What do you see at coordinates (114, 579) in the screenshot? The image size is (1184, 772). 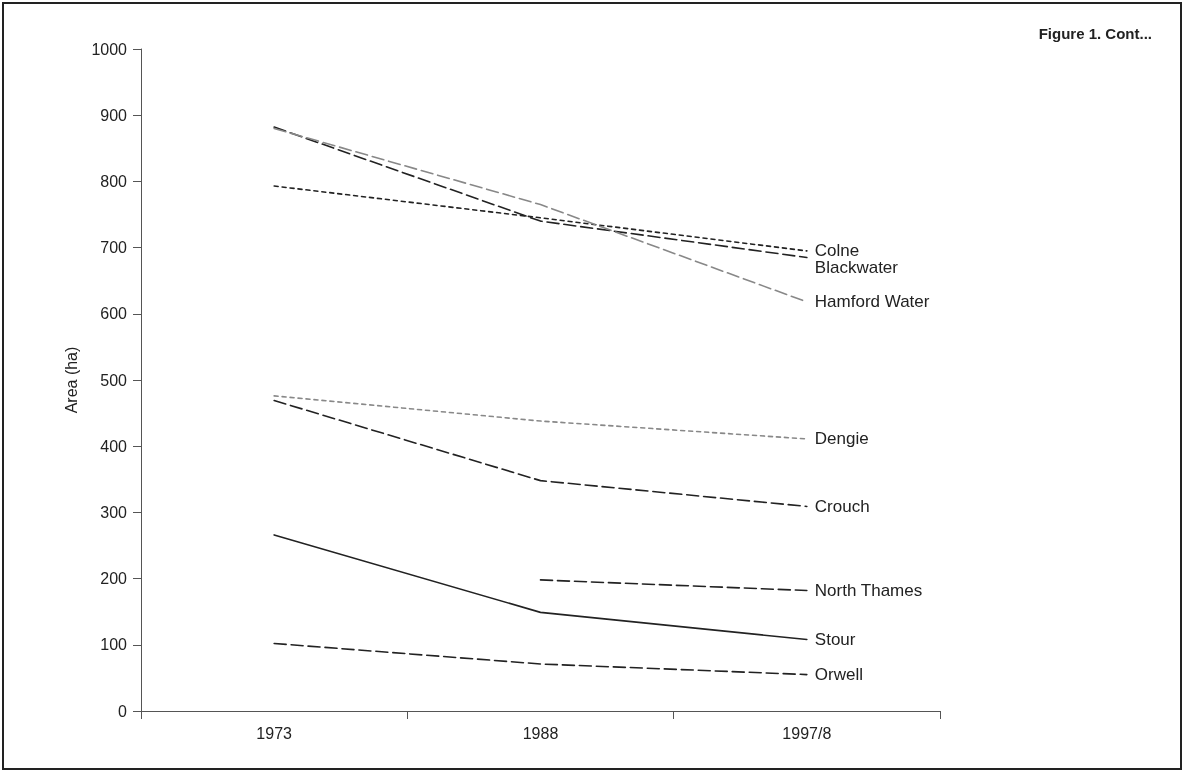 I see `y-tick-label: 200` at bounding box center [114, 579].